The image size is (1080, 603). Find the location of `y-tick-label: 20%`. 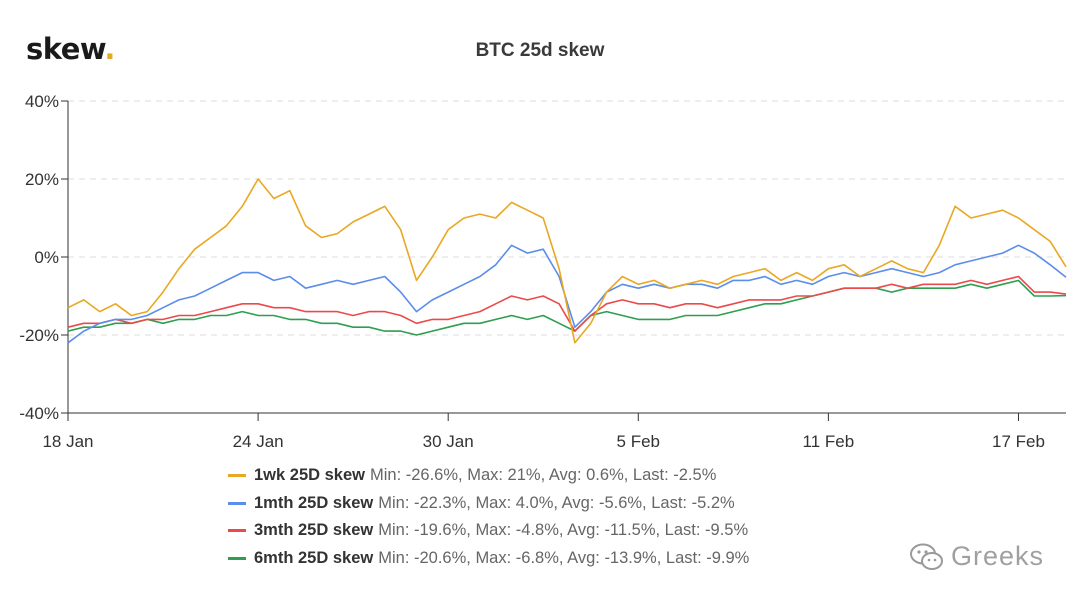

y-tick-label: 20% is located at coordinates (42, 179).